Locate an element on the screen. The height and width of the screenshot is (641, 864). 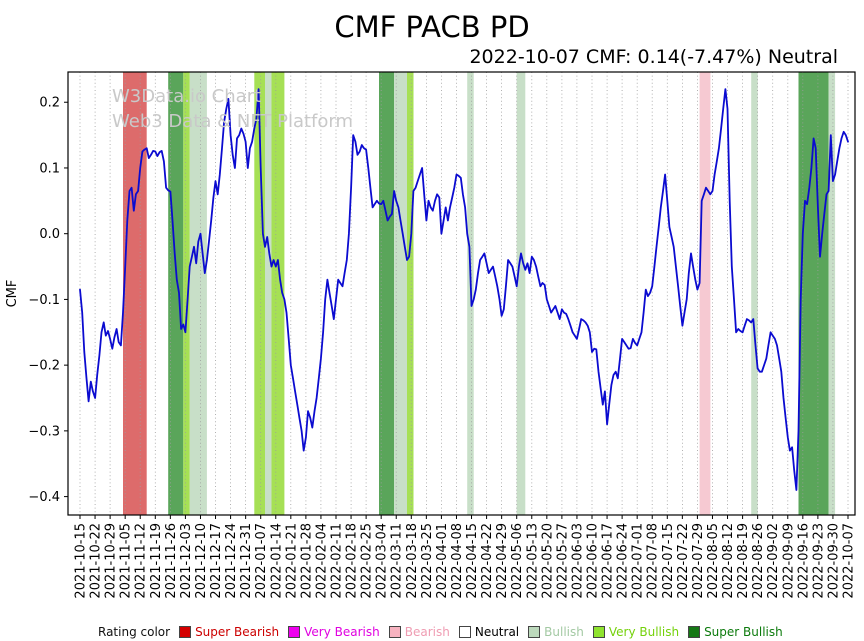
x-tick-label: 2022-04-08 is located at coordinates (457, 561).